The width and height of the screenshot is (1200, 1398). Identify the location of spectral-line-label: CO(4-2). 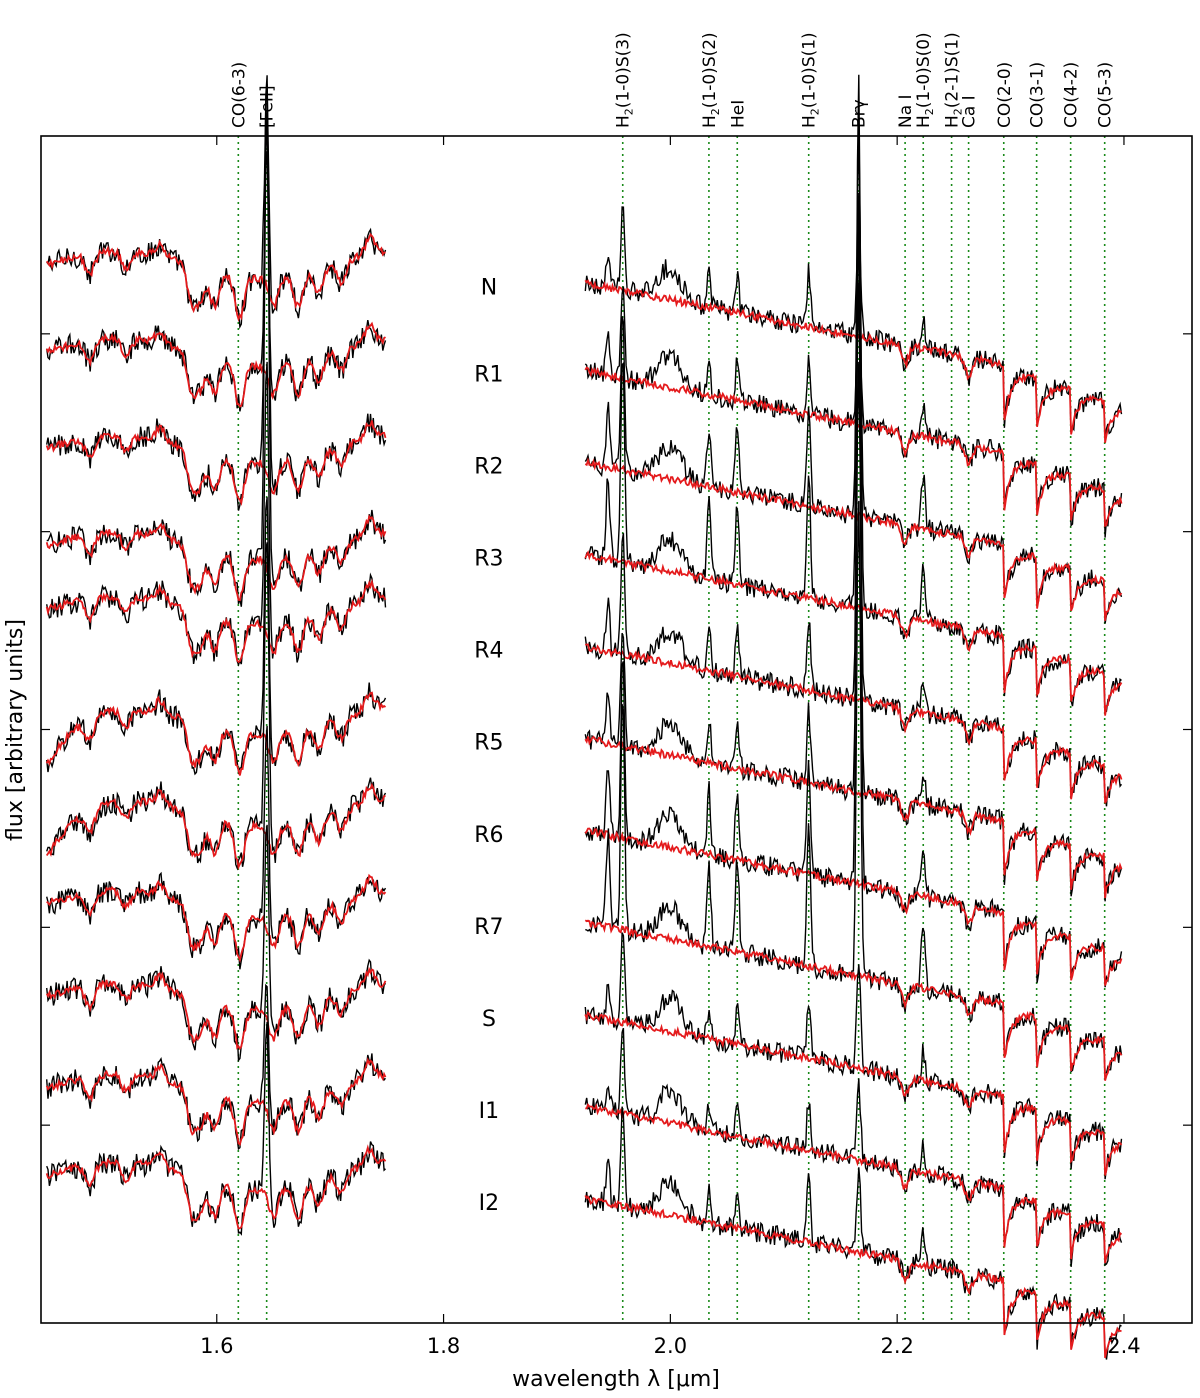
(1072, 95).